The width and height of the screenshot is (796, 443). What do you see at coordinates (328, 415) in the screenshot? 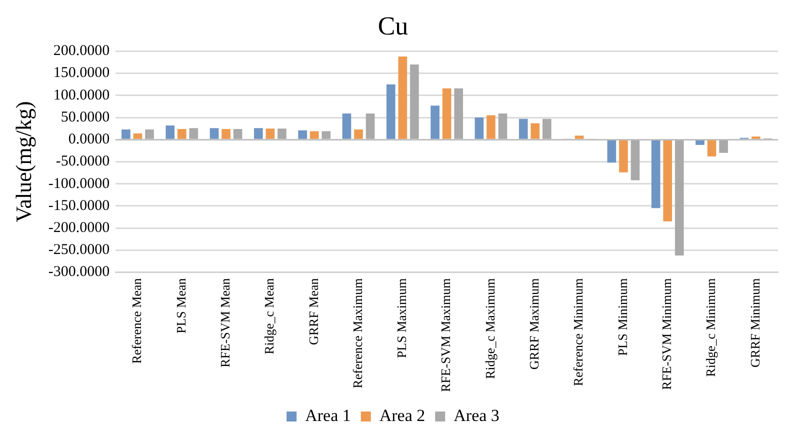
I see `legend-label: Area 1` at bounding box center [328, 415].